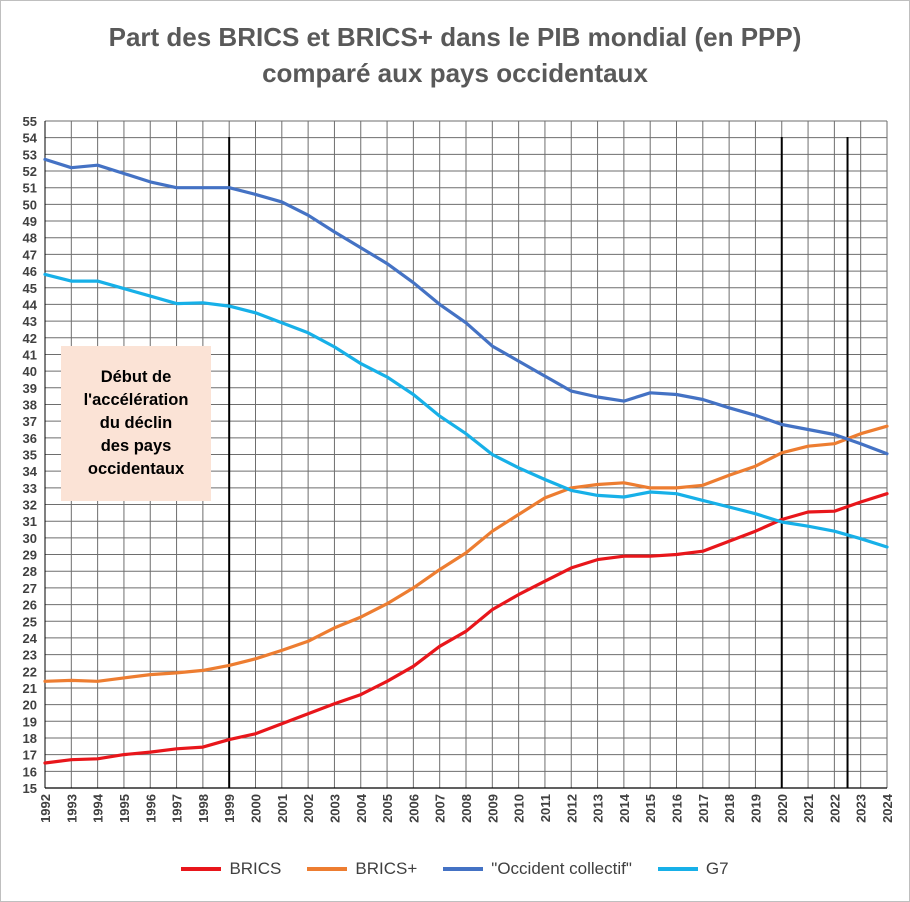 The width and height of the screenshot is (910, 902). What do you see at coordinates (30, 621) in the screenshot?
I see `y-tick-label: 25` at bounding box center [30, 621].